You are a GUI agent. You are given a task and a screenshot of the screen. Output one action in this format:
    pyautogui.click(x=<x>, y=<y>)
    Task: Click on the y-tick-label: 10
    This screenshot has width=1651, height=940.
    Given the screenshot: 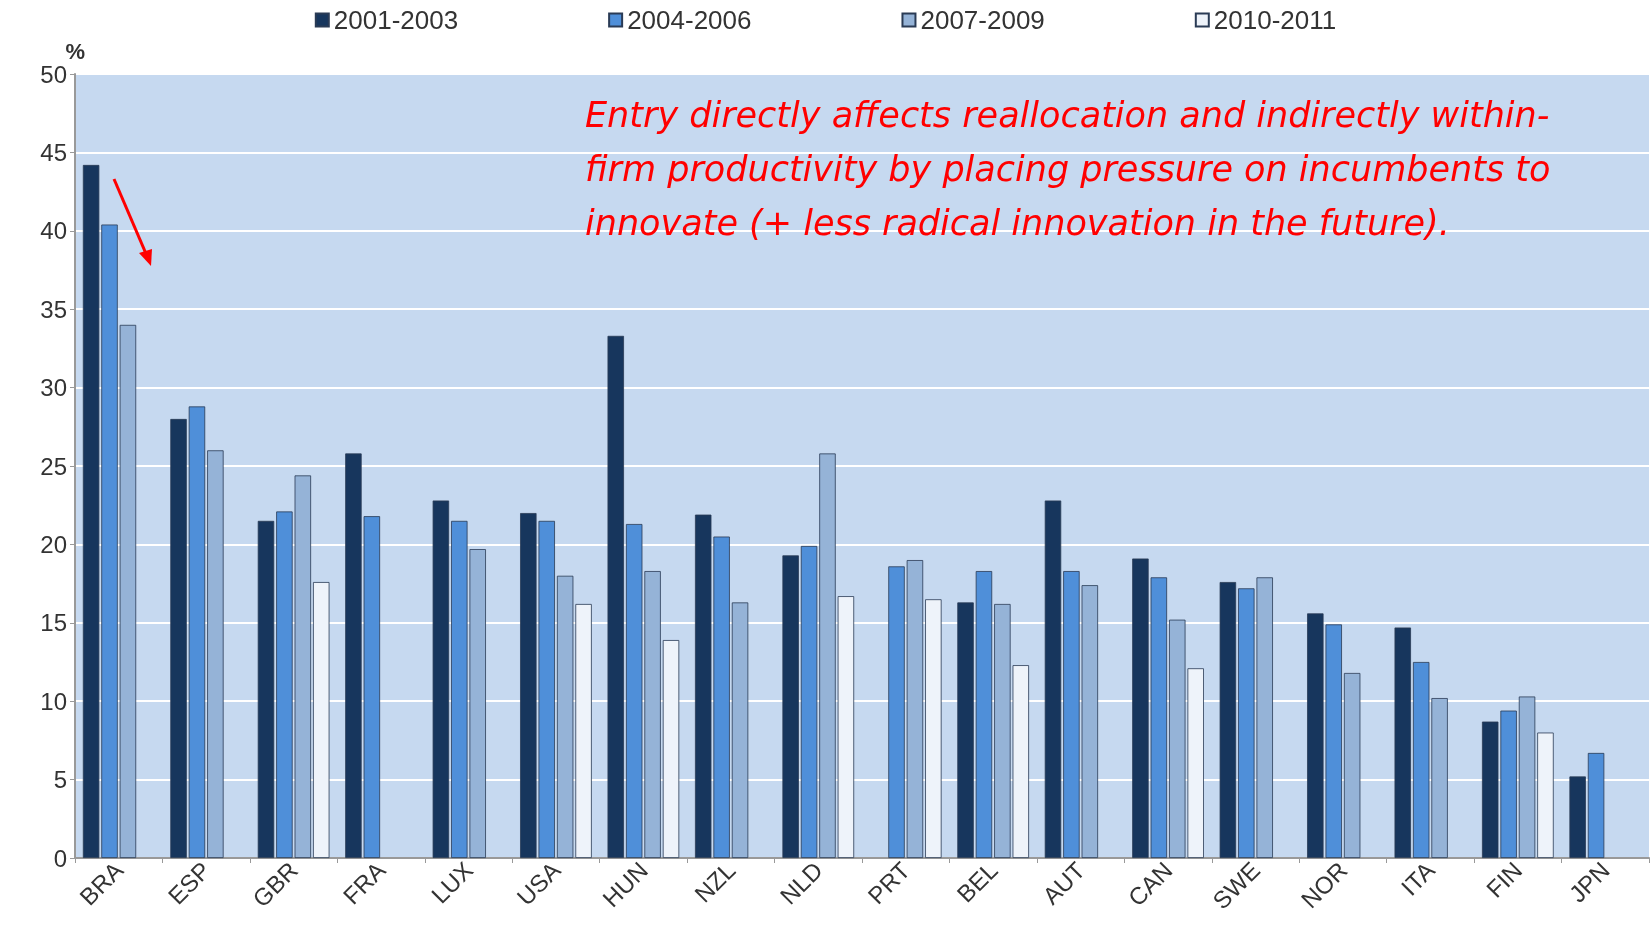 What is the action you would take?
    pyautogui.click(x=53, y=701)
    